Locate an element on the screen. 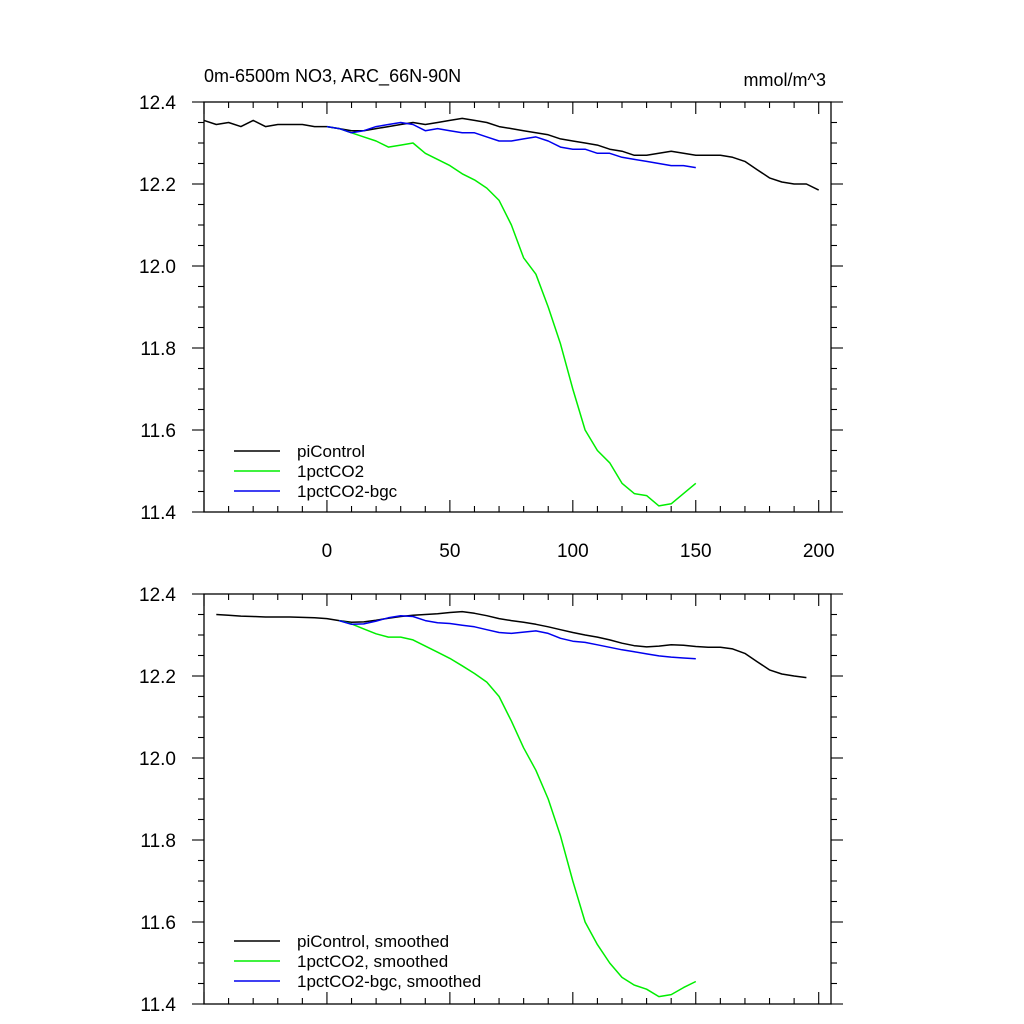 This screenshot has height=1024, width=1024. top-x-tick-label: 100 is located at coordinates (573, 551).